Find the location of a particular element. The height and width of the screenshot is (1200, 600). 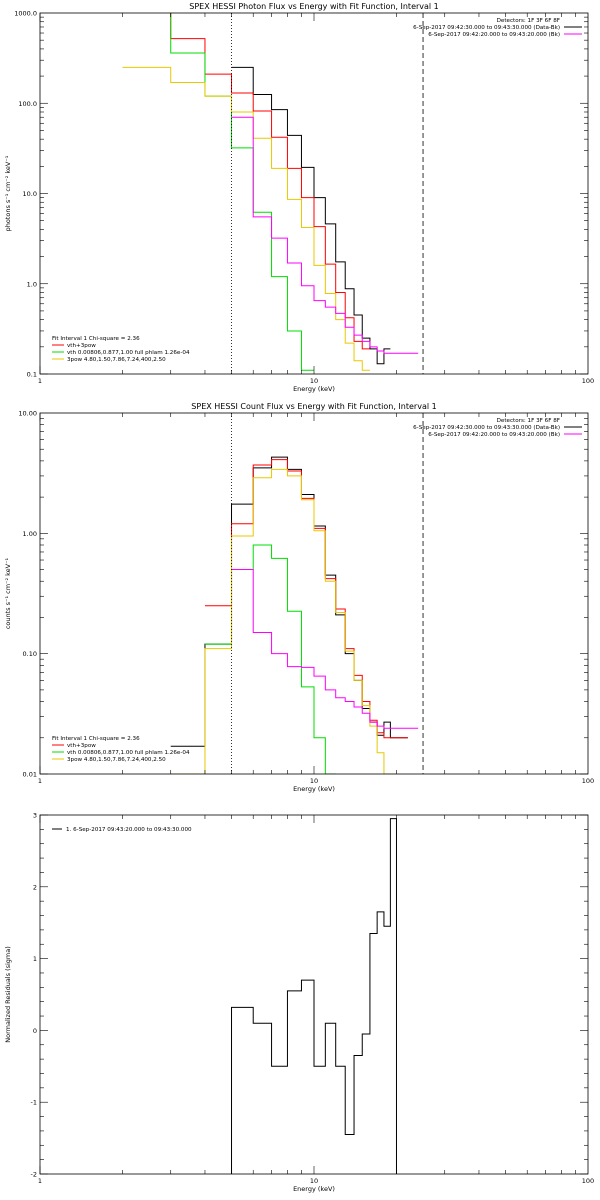

y-tick-label: 1000.0 is located at coordinates (25, 14).